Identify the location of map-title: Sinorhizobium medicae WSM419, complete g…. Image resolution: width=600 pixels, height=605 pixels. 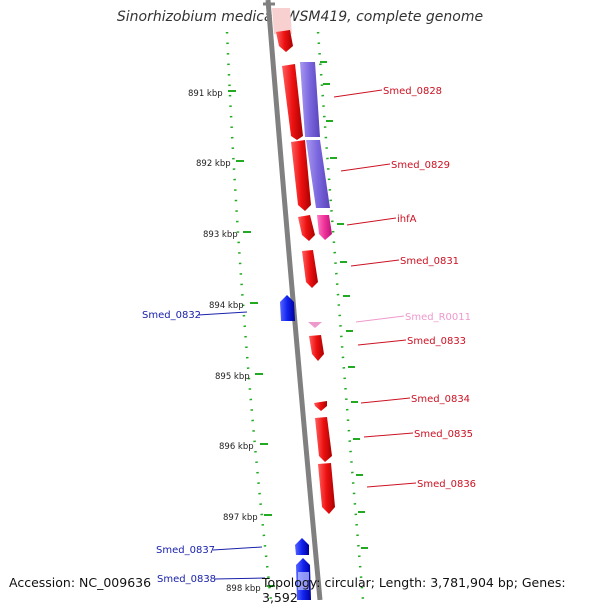
(300, 17).